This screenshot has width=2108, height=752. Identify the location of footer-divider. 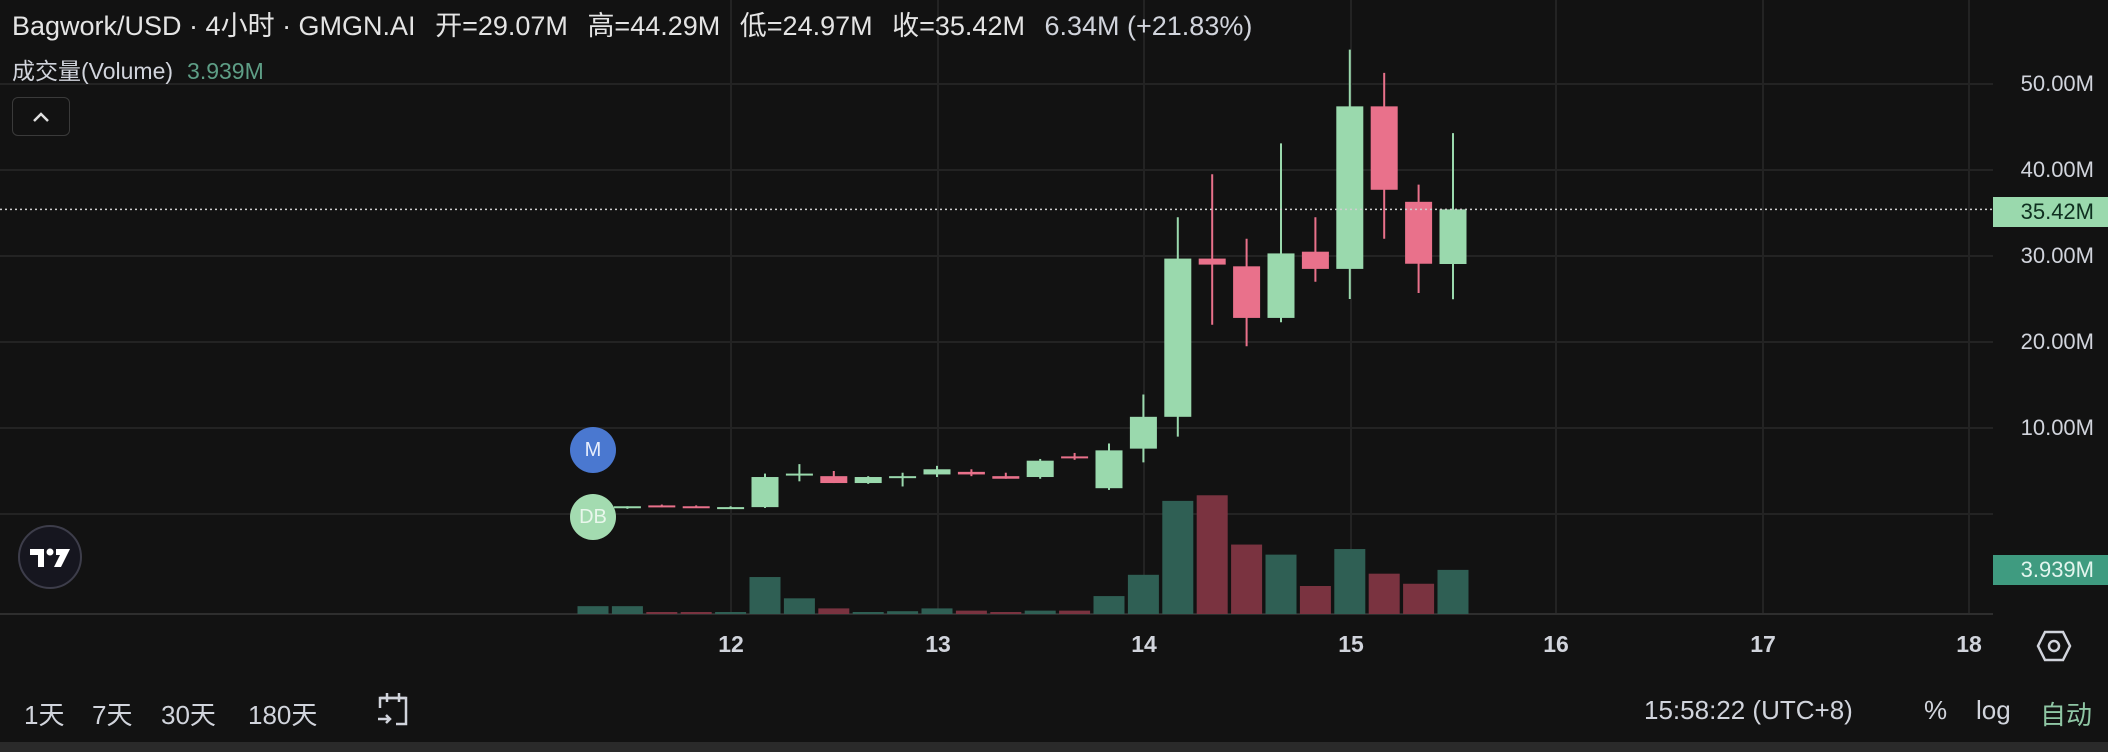
(1054, 747).